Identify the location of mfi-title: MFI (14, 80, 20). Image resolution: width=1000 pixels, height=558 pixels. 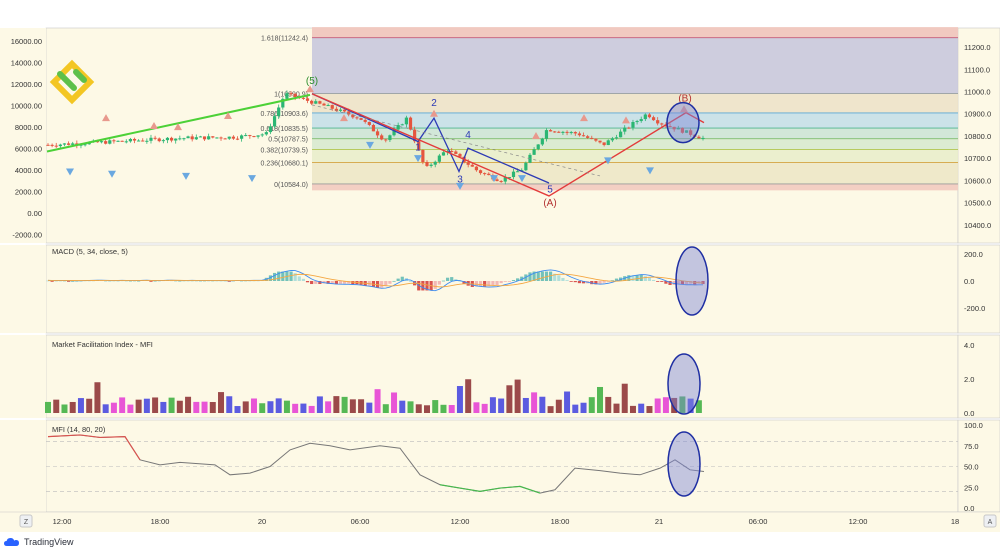
(79, 429).